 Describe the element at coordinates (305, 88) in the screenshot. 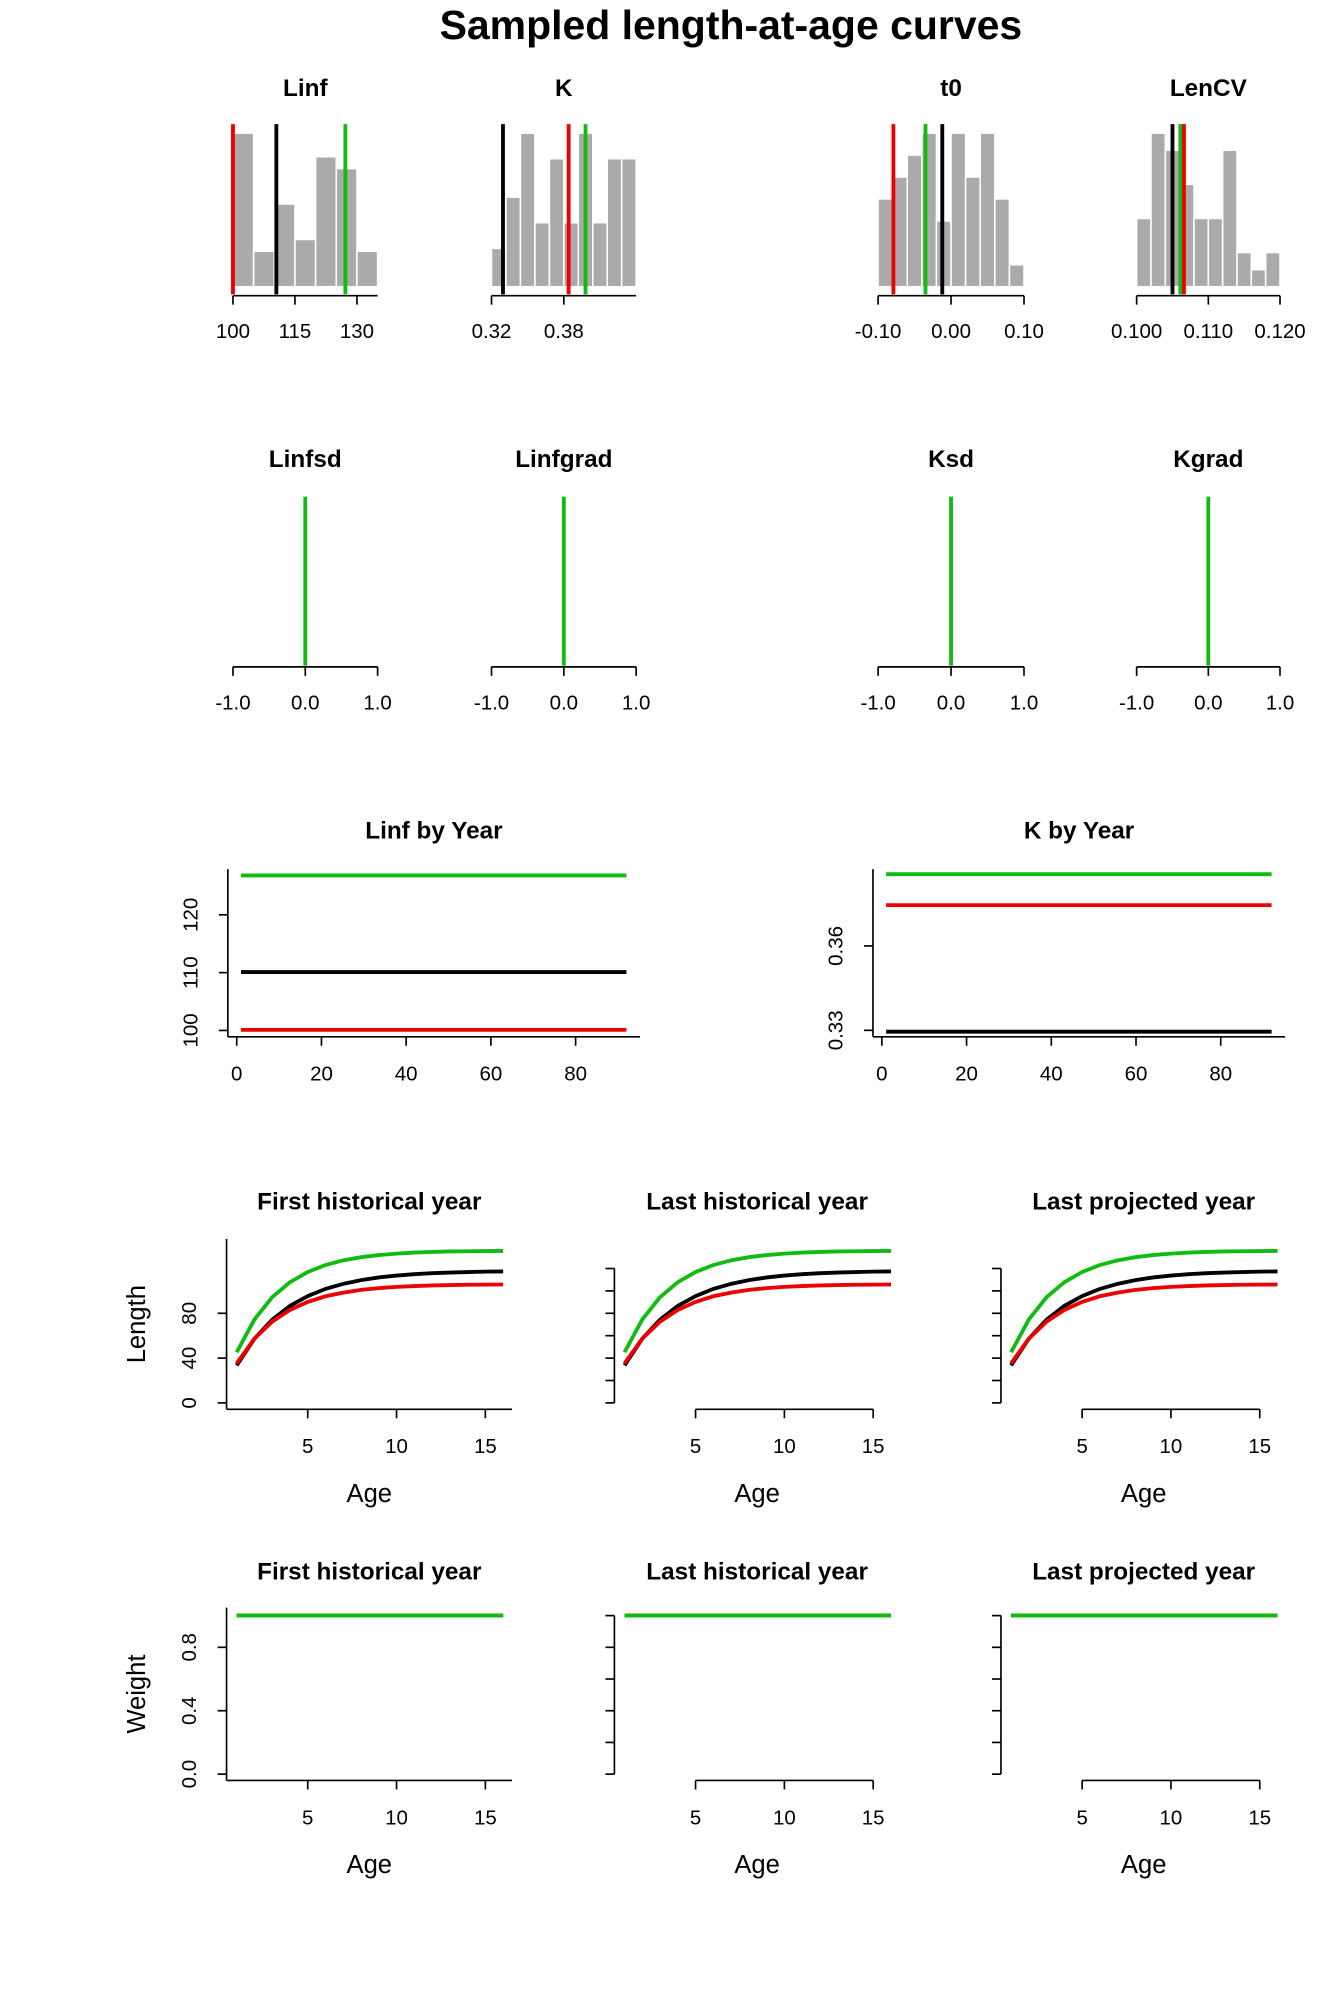

I see `panel-title: Linf` at that location.